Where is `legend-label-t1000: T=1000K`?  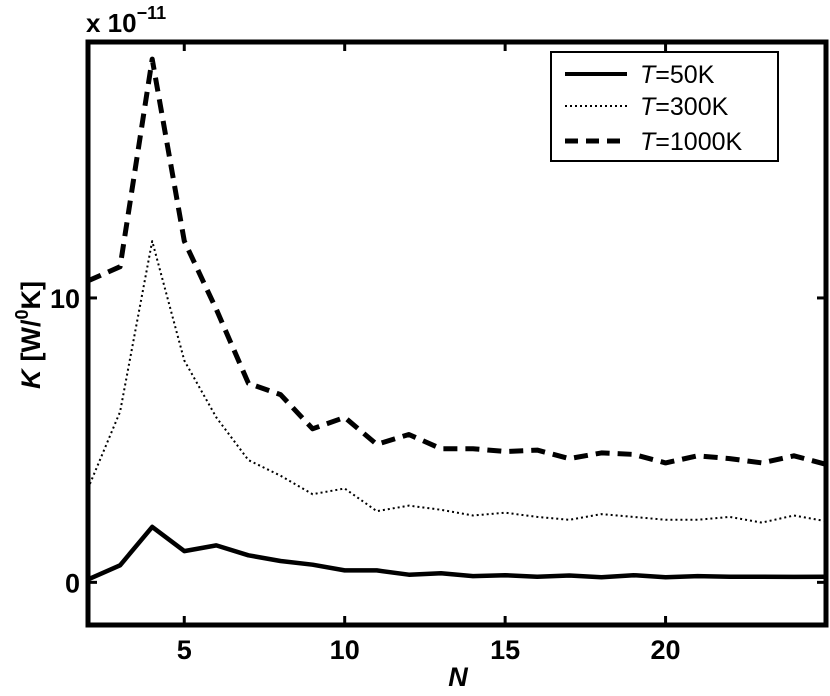 legend-label-t1000: T=1000K is located at coordinates (691, 142).